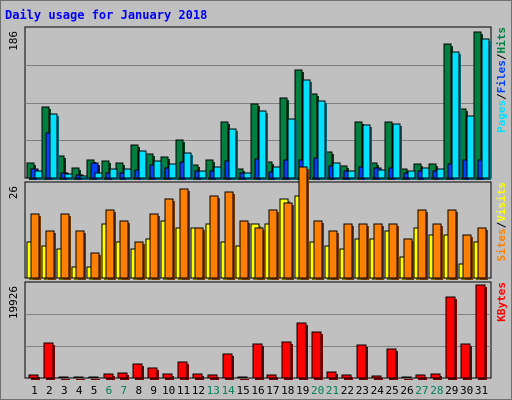 The width and height of the screenshot is (512, 400). Describe the element at coordinates (501, 302) in the screenshot. I see `legend-kbytes: KBytes` at that location.